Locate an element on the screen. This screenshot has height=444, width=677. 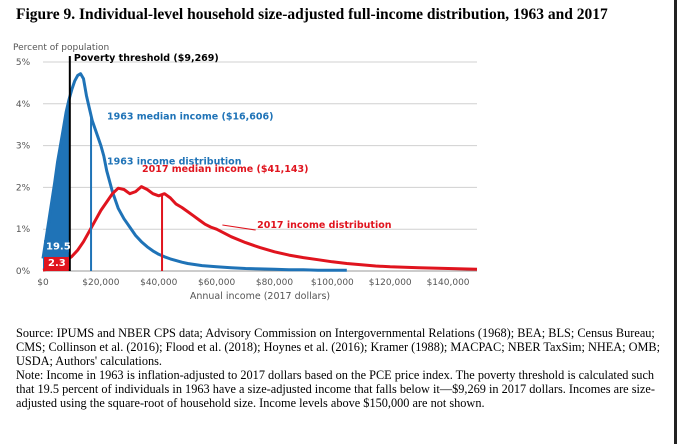
fill-below-poverty-1963 is located at coordinates (56, 183).